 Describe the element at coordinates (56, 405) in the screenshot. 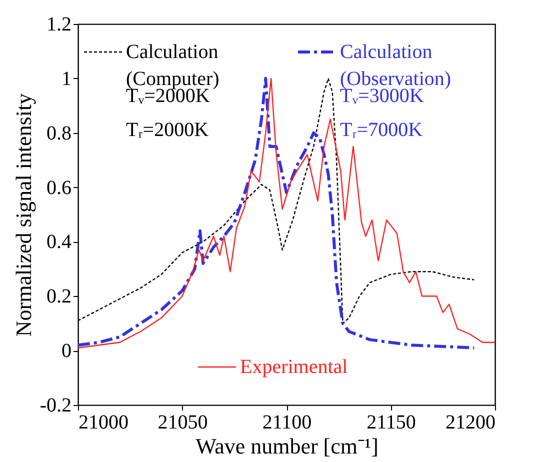

I see `y-tick-label: -0.2` at that location.